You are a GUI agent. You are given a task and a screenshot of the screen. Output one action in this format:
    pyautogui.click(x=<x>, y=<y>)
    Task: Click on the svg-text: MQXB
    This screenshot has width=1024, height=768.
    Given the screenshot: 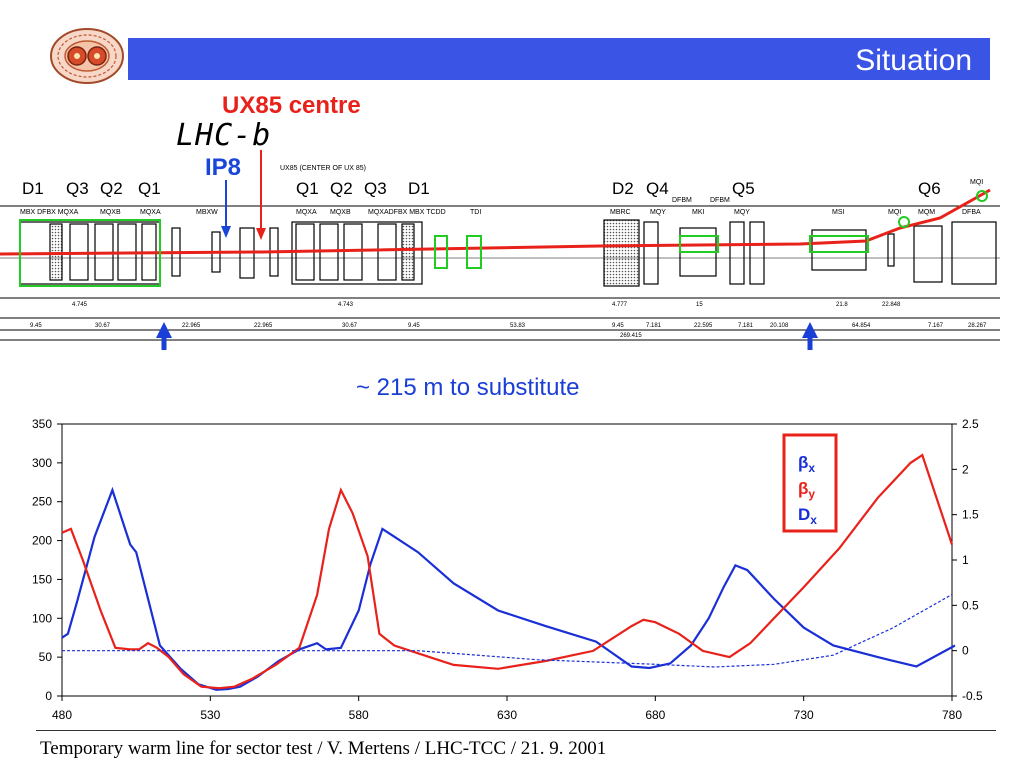 What is the action you would take?
    pyautogui.click(x=110, y=212)
    